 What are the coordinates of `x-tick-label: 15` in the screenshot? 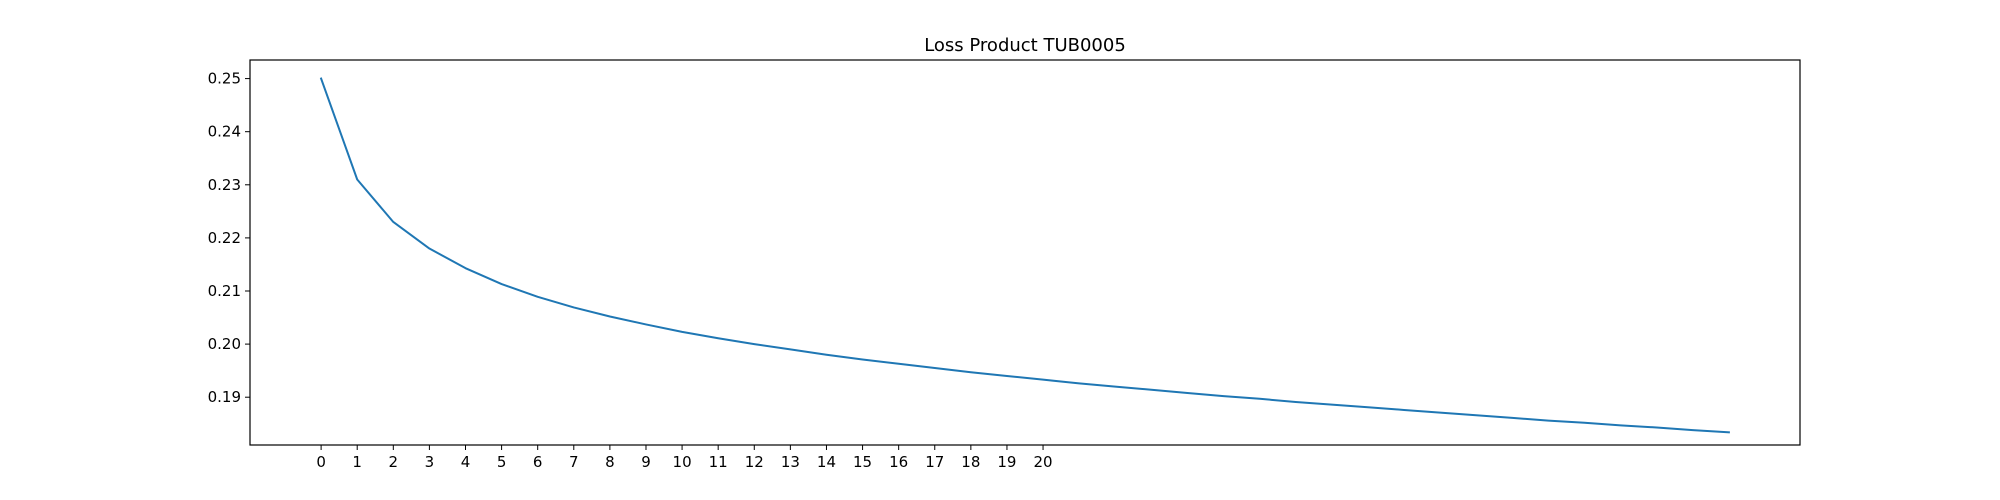 It's located at (862, 462).